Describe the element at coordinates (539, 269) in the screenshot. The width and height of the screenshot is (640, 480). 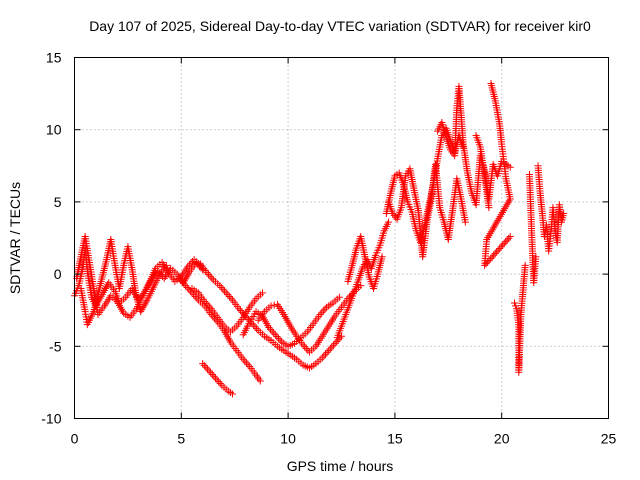
I see `series-track-p` at that location.